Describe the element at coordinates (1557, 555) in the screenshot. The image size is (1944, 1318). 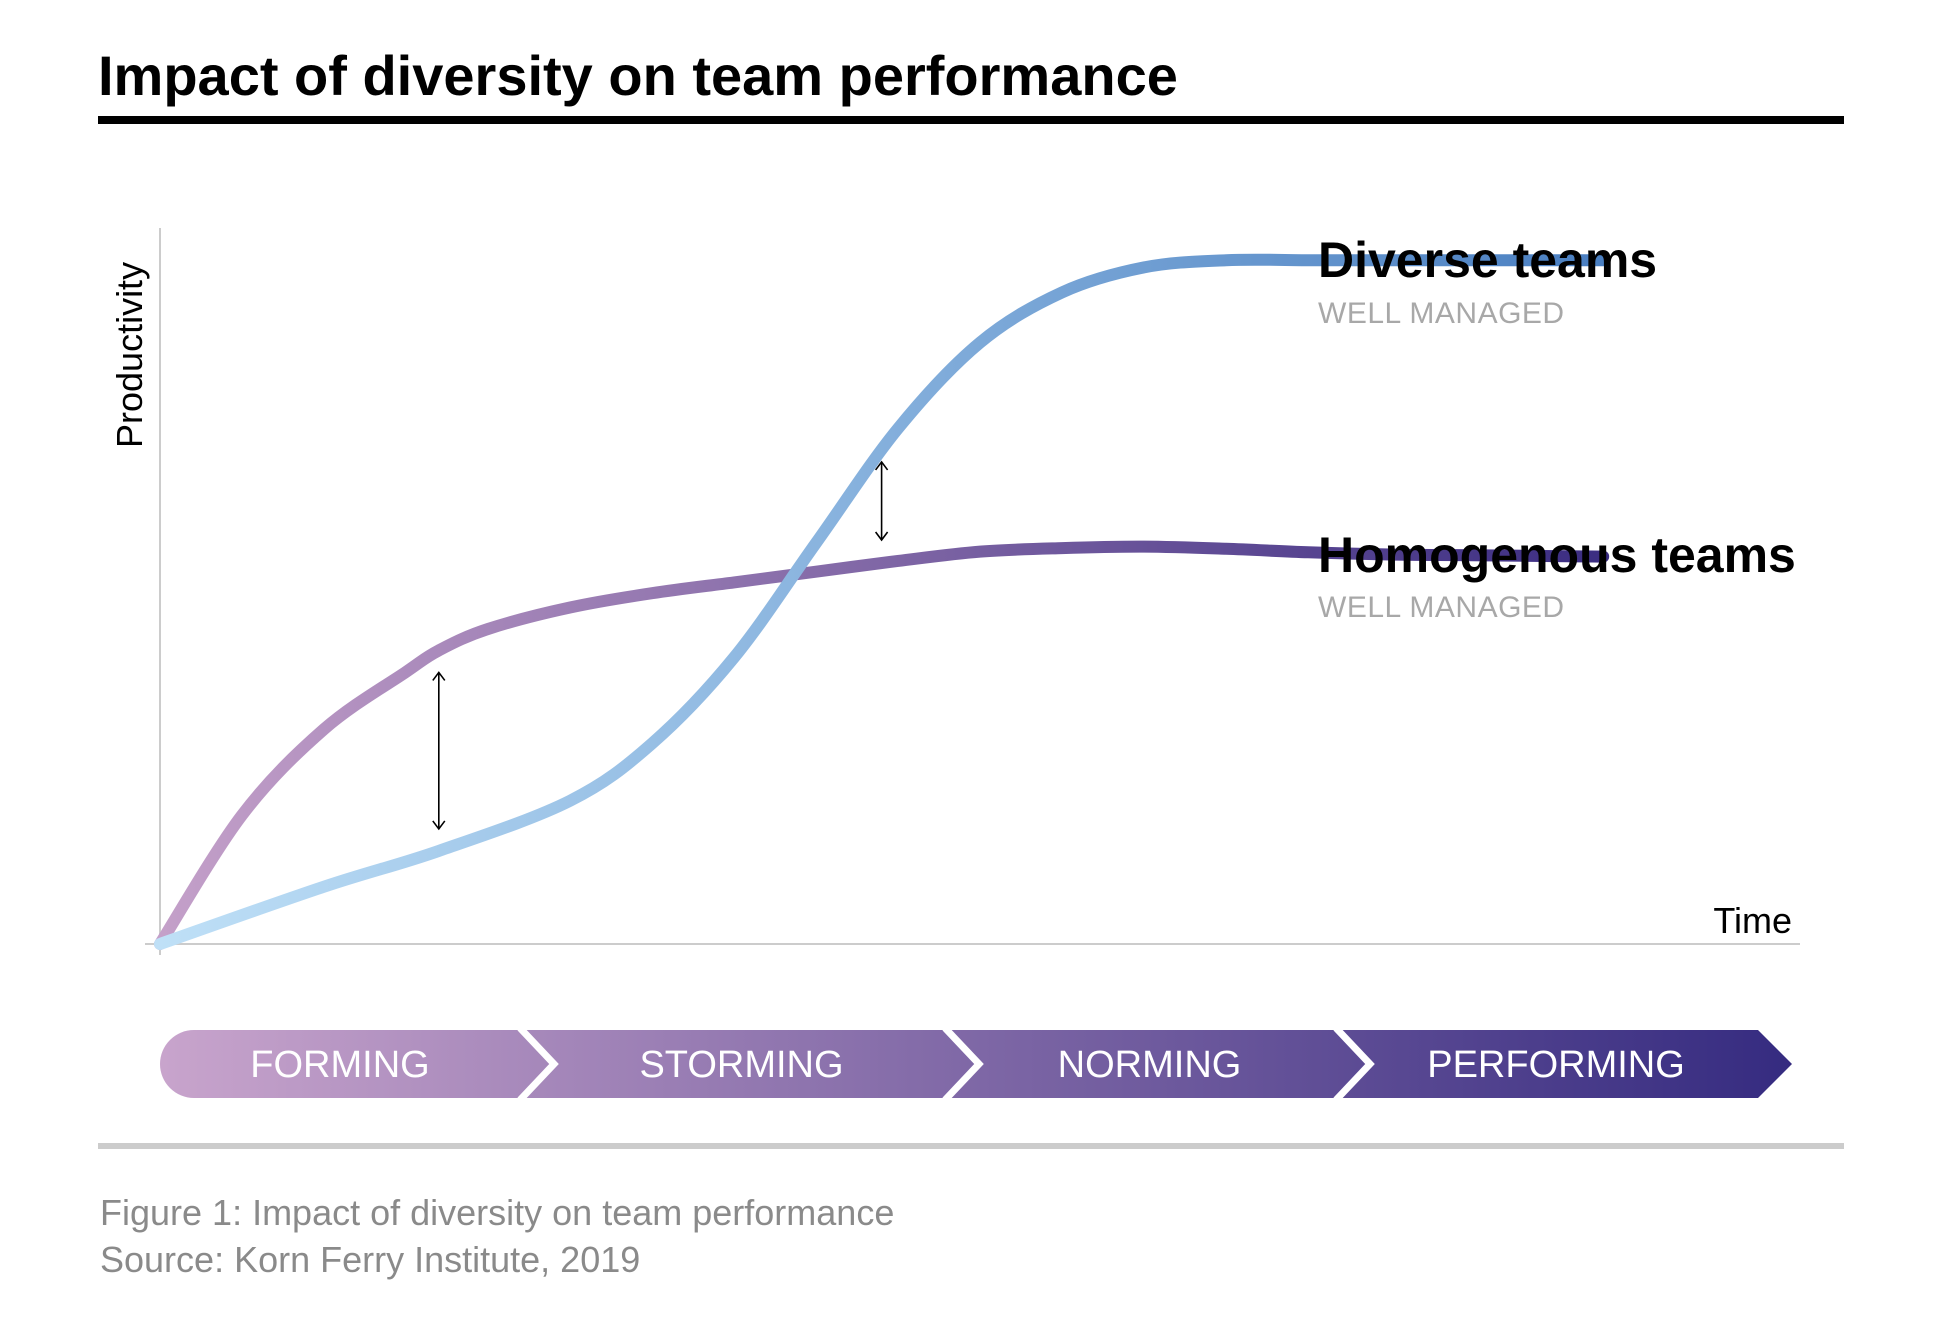
I see `series-name-homogenous: Homogenous teams` at that location.